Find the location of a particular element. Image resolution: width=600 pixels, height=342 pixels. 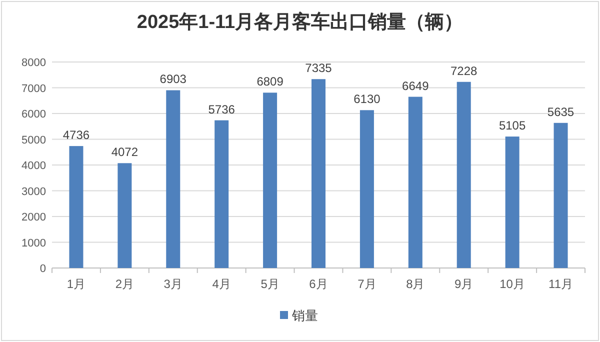

x-tick-label: 6月 is located at coordinates (318, 284).